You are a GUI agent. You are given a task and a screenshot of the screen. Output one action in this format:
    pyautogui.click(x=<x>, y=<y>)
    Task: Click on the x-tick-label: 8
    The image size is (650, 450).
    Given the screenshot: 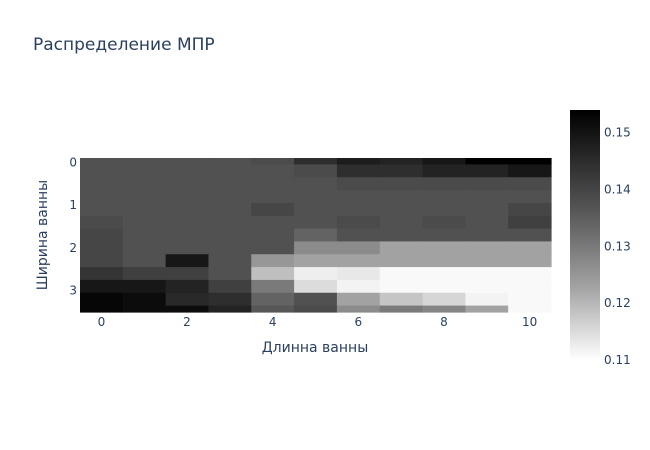 What is the action you would take?
    pyautogui.click(x=444, y=322)
    